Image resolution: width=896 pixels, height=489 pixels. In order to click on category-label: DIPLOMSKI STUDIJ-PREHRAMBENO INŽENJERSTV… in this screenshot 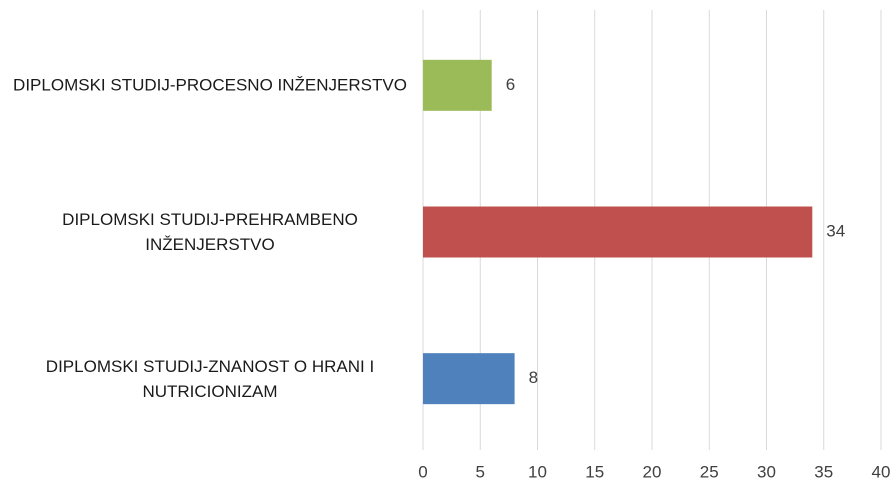, I will do `click(210, 232)`.